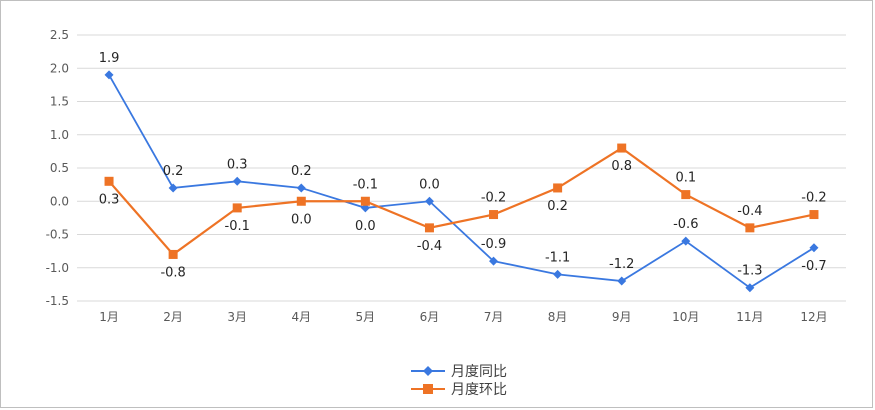 Image resolution: width=875 pixels, height=410 pixels. Describe the element at coordinates (813, 317) in the screenshot. I see `x-tick-label: 12月` at that location.